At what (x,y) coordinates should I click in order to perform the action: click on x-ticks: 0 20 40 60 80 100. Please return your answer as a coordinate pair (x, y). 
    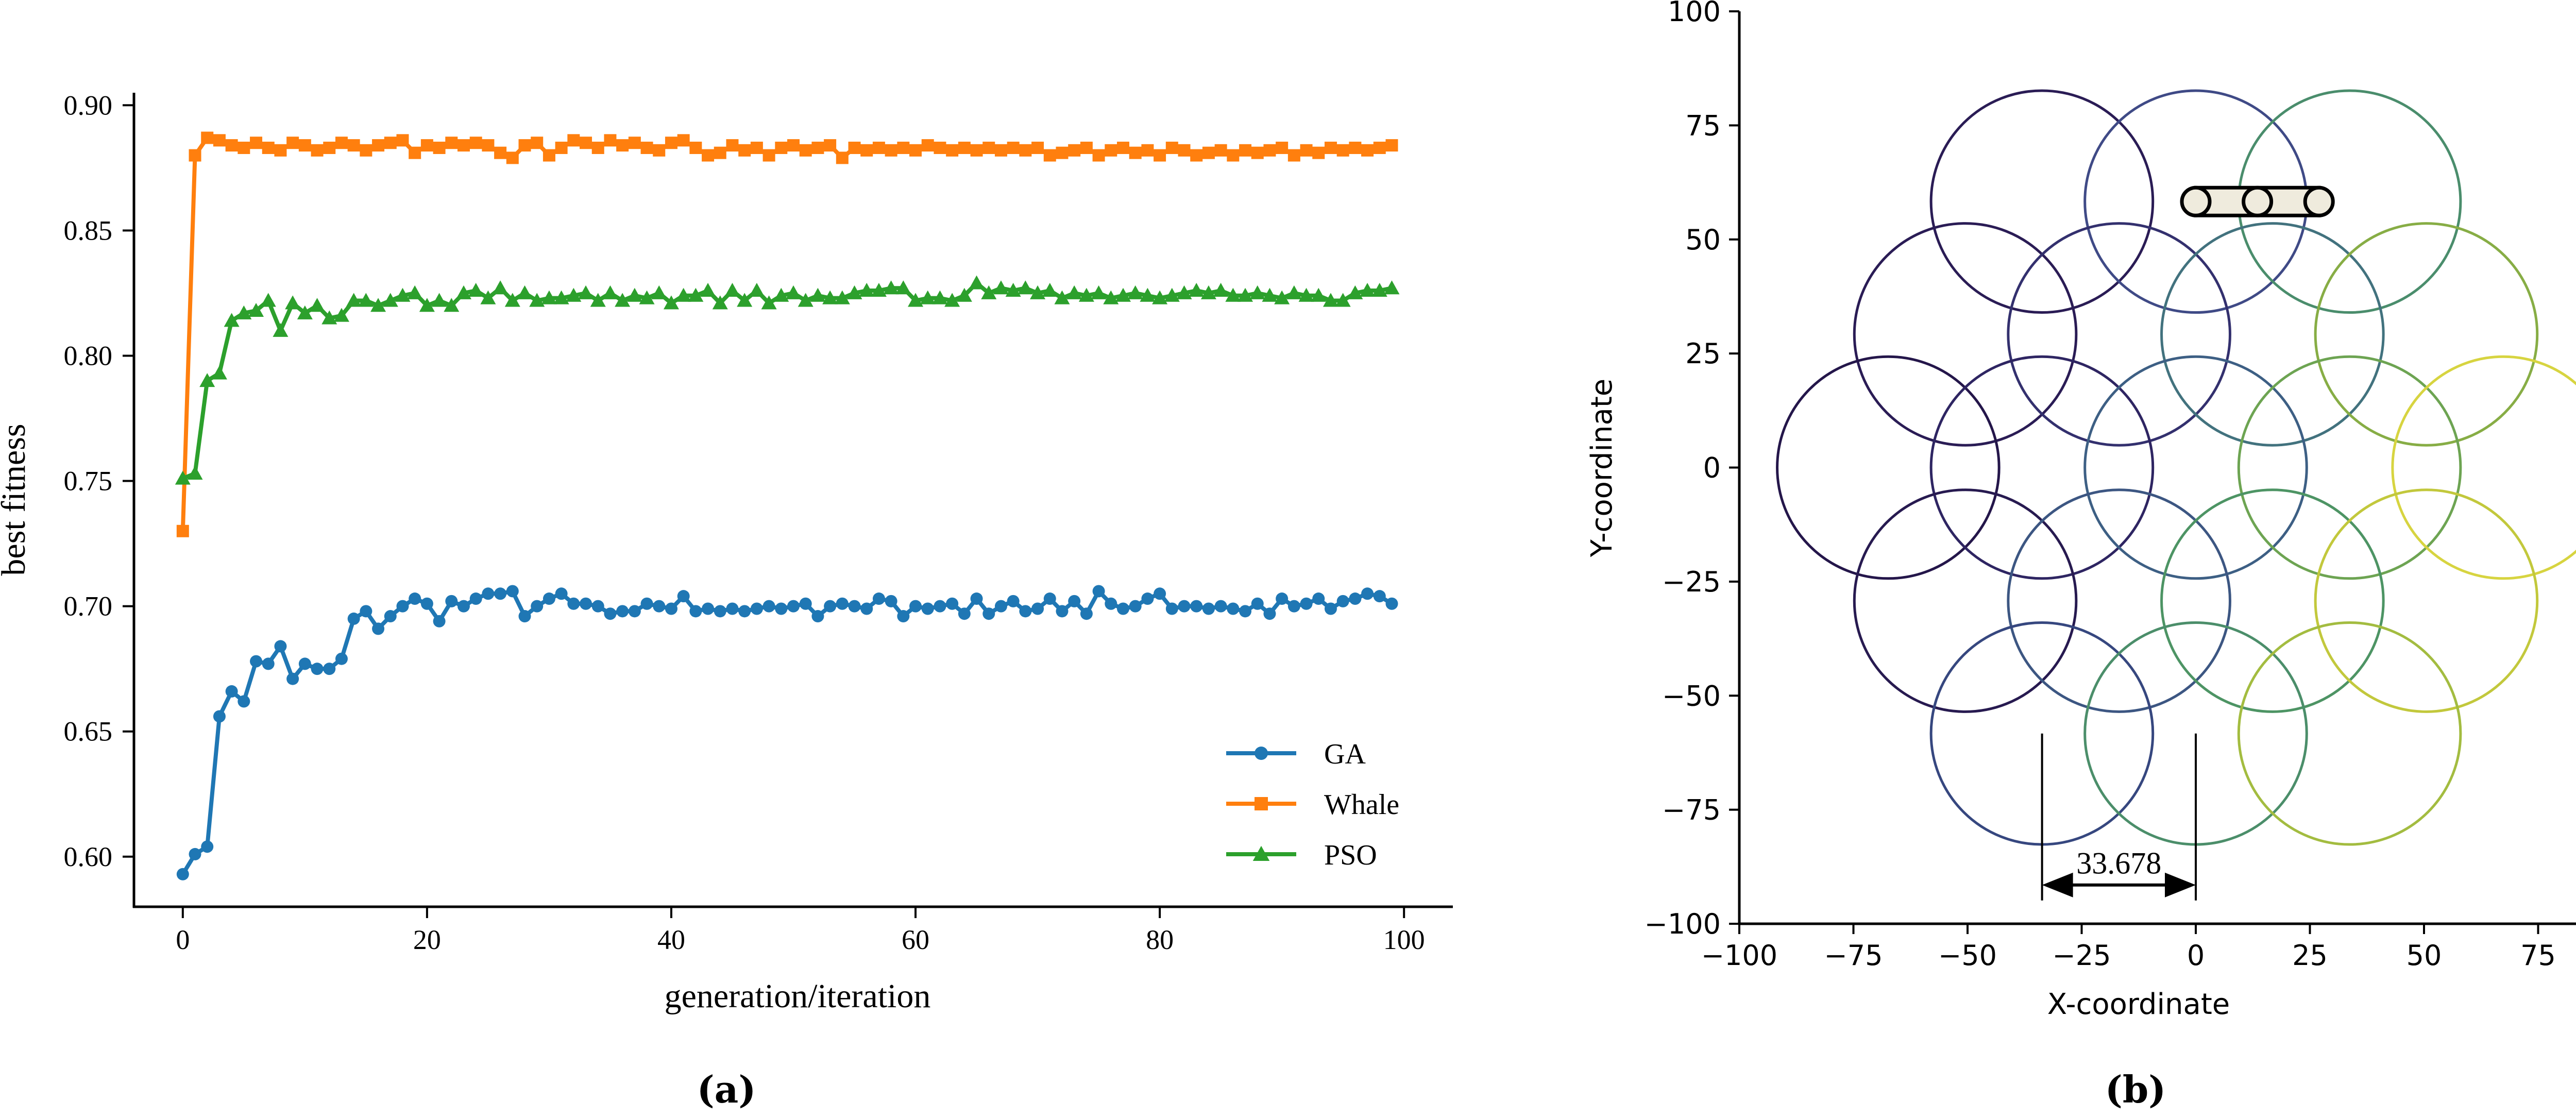
    Looking at the image, I should click on (800, 931).